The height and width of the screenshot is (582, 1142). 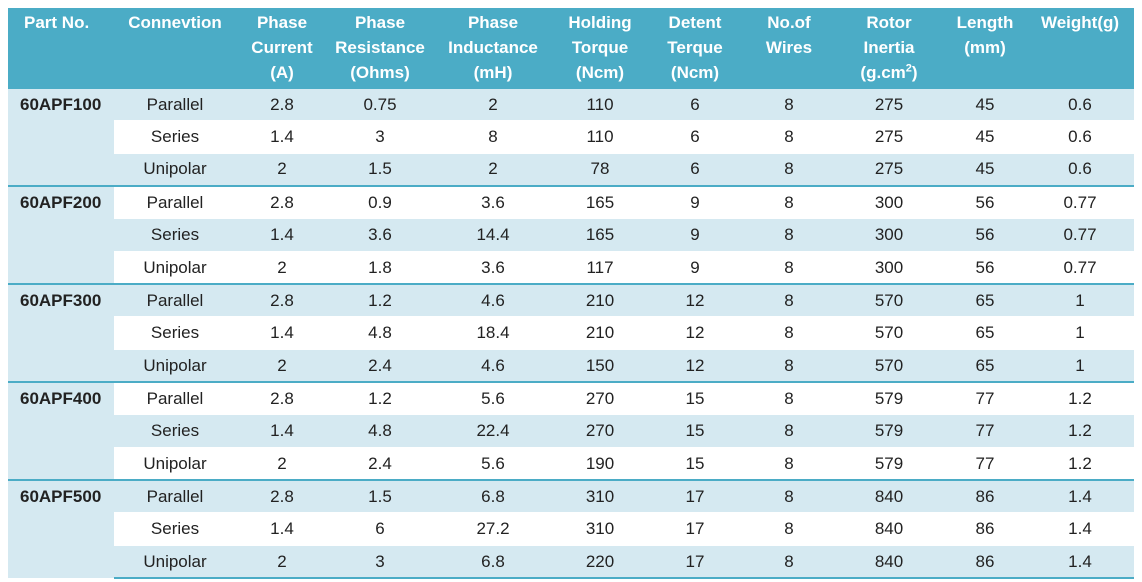 What do you see at coordinates (61, 333) in the screenshot?
I see `cell-part-no: 60APF300` at bounding box center [61, 333].